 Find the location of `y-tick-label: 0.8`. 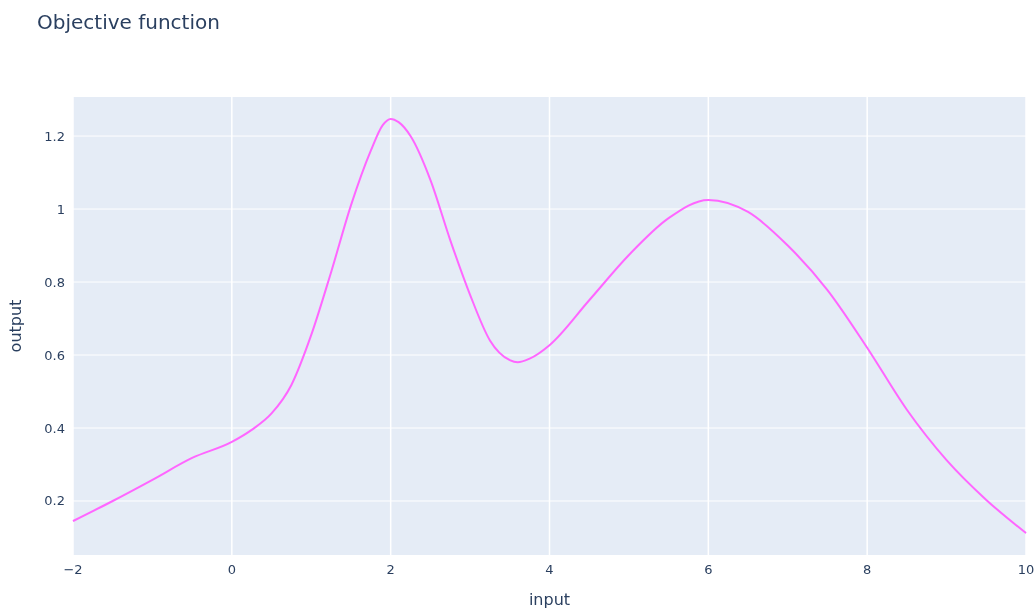

y-tick-label: 0.8 is located at coordinates (54, 282).